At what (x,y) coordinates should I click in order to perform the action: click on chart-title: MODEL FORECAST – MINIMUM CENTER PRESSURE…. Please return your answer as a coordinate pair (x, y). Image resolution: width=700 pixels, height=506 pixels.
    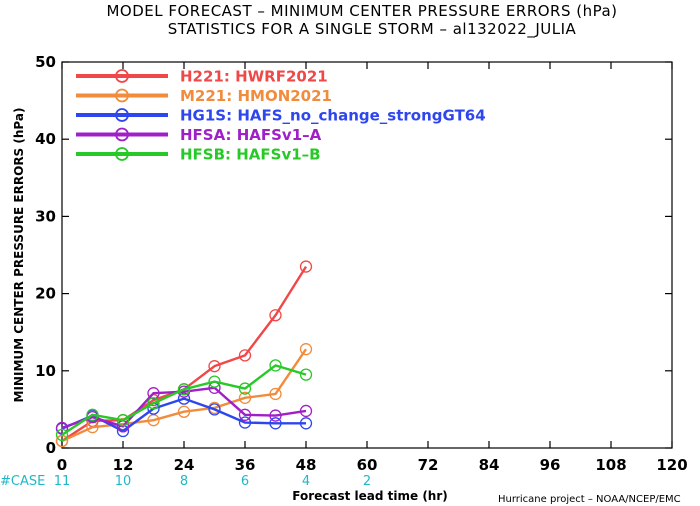
    Looking at the image, I should click on (361, 11).